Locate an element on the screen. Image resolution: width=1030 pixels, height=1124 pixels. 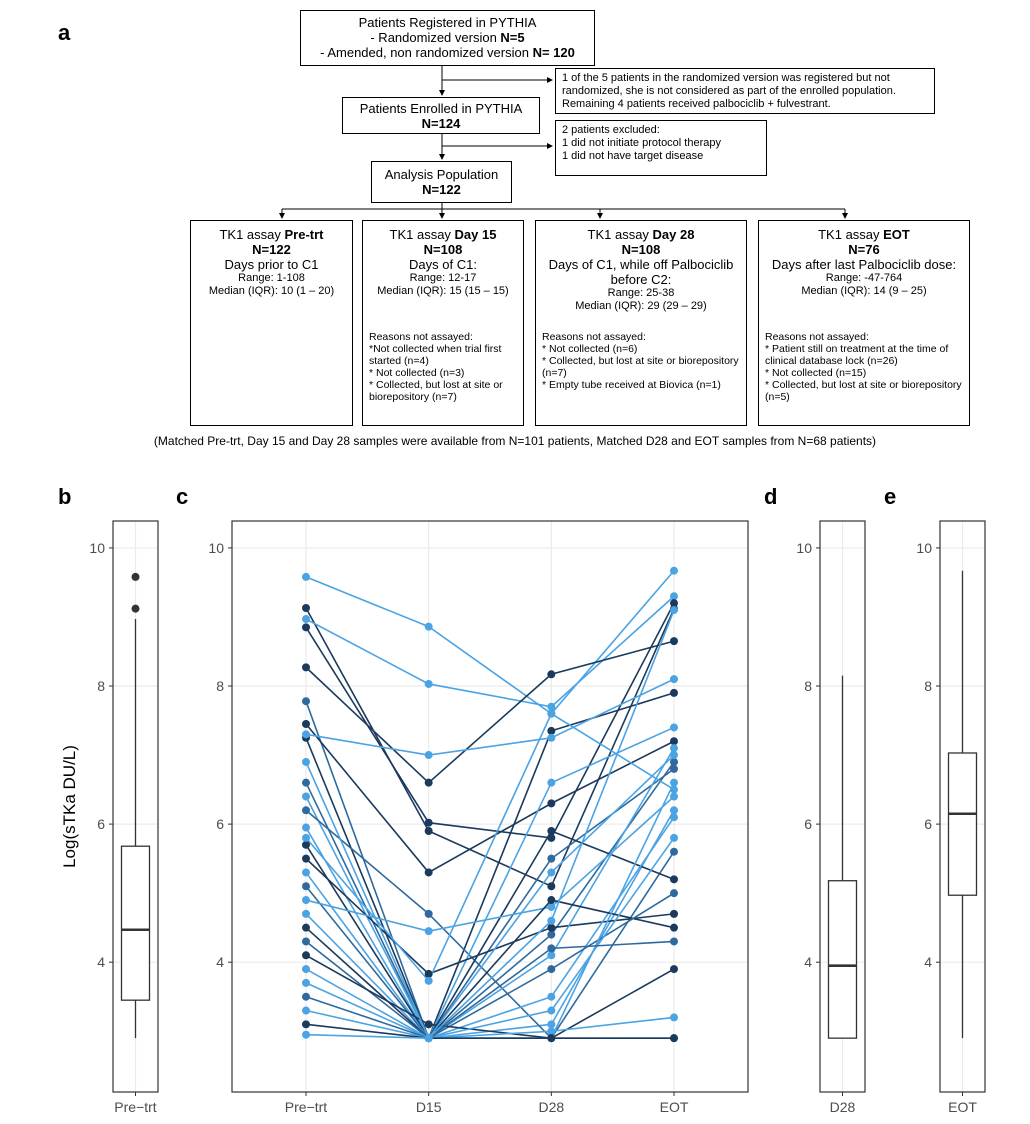
assay-median: Median (IQR): 14 (9 – 25) is located at coordinates (864, 291).